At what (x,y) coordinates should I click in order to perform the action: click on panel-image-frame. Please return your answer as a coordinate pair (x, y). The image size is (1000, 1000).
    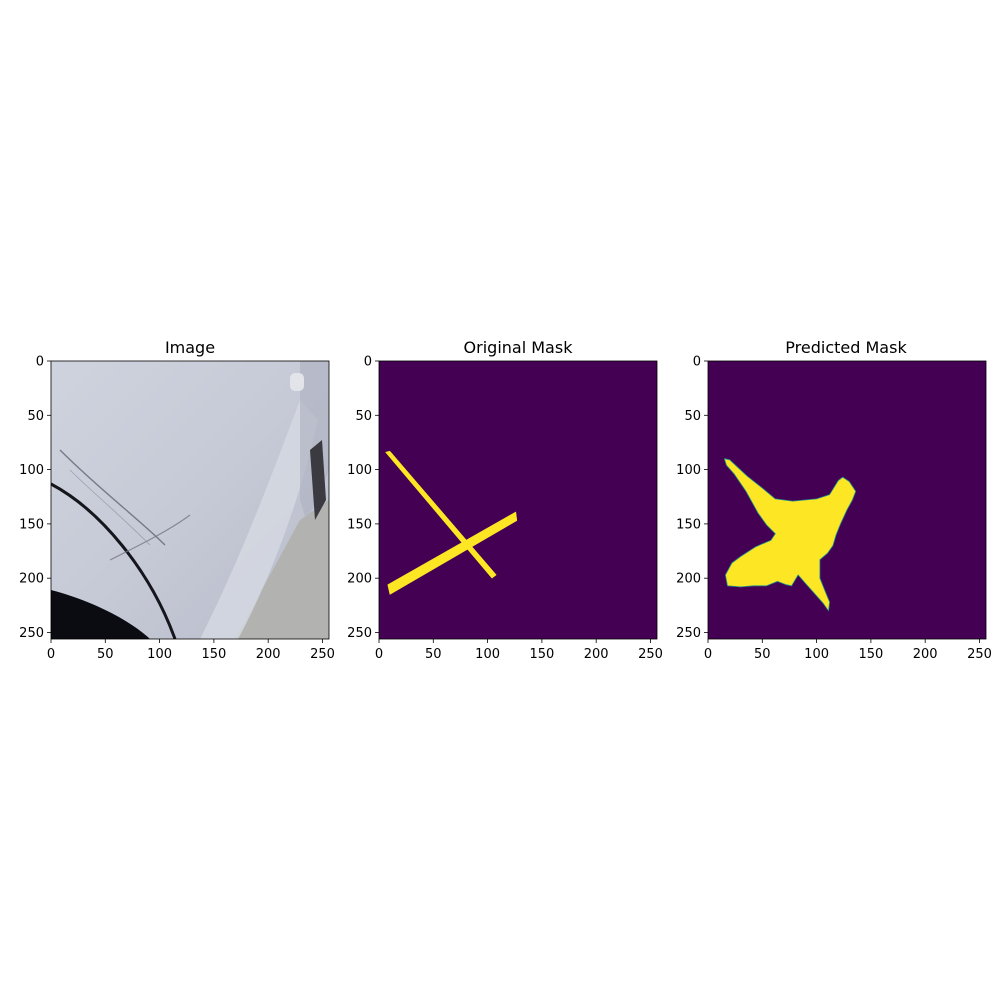
    Looking at the image, I should click on (190, 500).